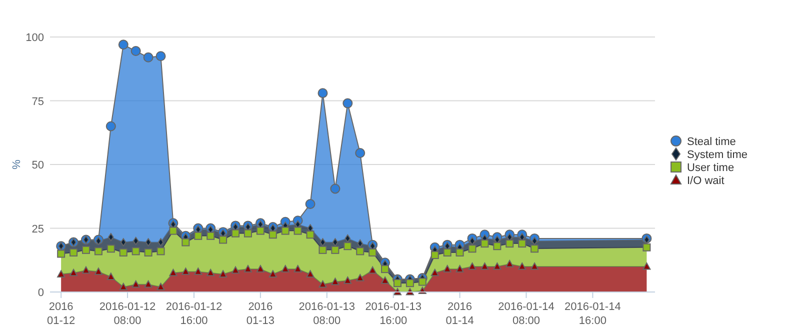 The width and height of the screenshot is (794, 331). I want to click on y-tick-label: 25, so click(38, 229).